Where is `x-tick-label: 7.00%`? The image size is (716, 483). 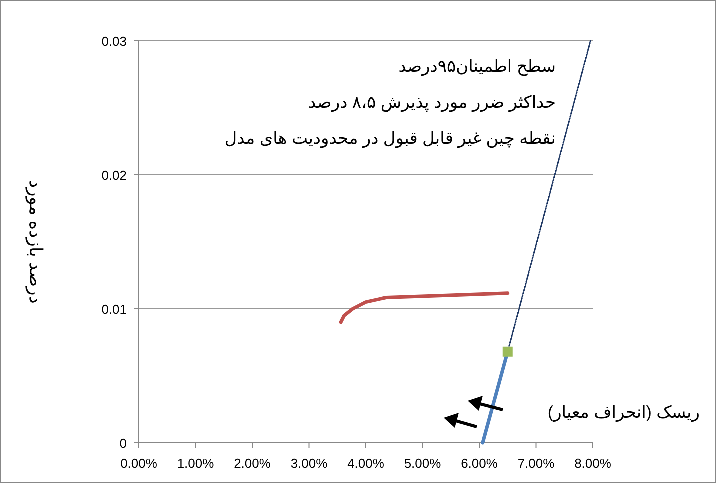
x-tick-label: 7.00% is located at coordinates (537, 463).